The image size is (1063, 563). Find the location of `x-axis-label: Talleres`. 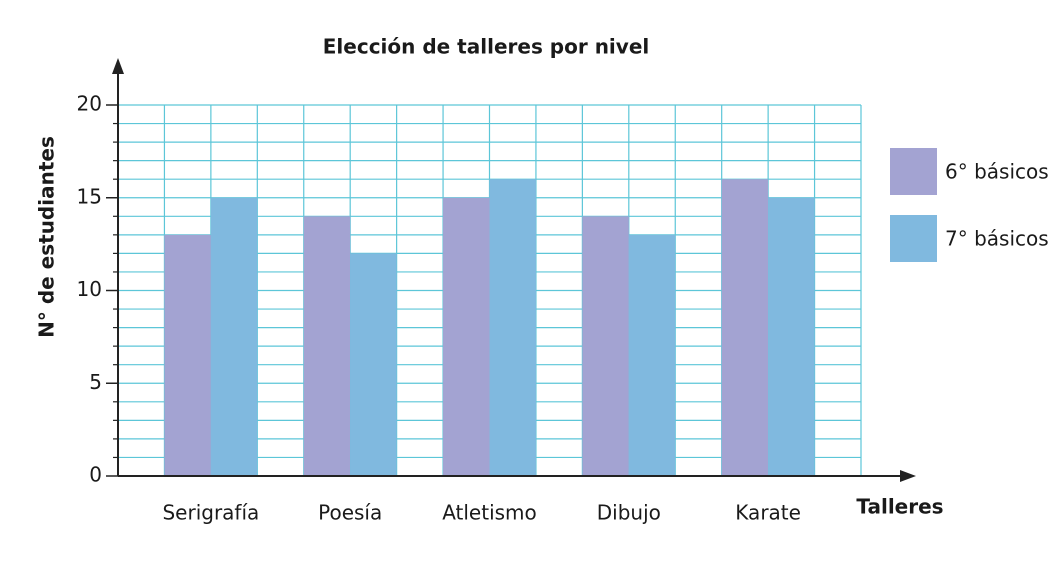

x-axis-label: Talleres is located at coordinates (899, 507).